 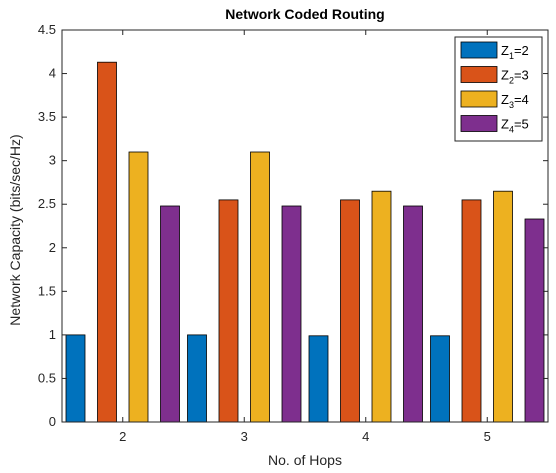 I want to click on legend-swatch-Z1=2, so click(x=479, y=50).